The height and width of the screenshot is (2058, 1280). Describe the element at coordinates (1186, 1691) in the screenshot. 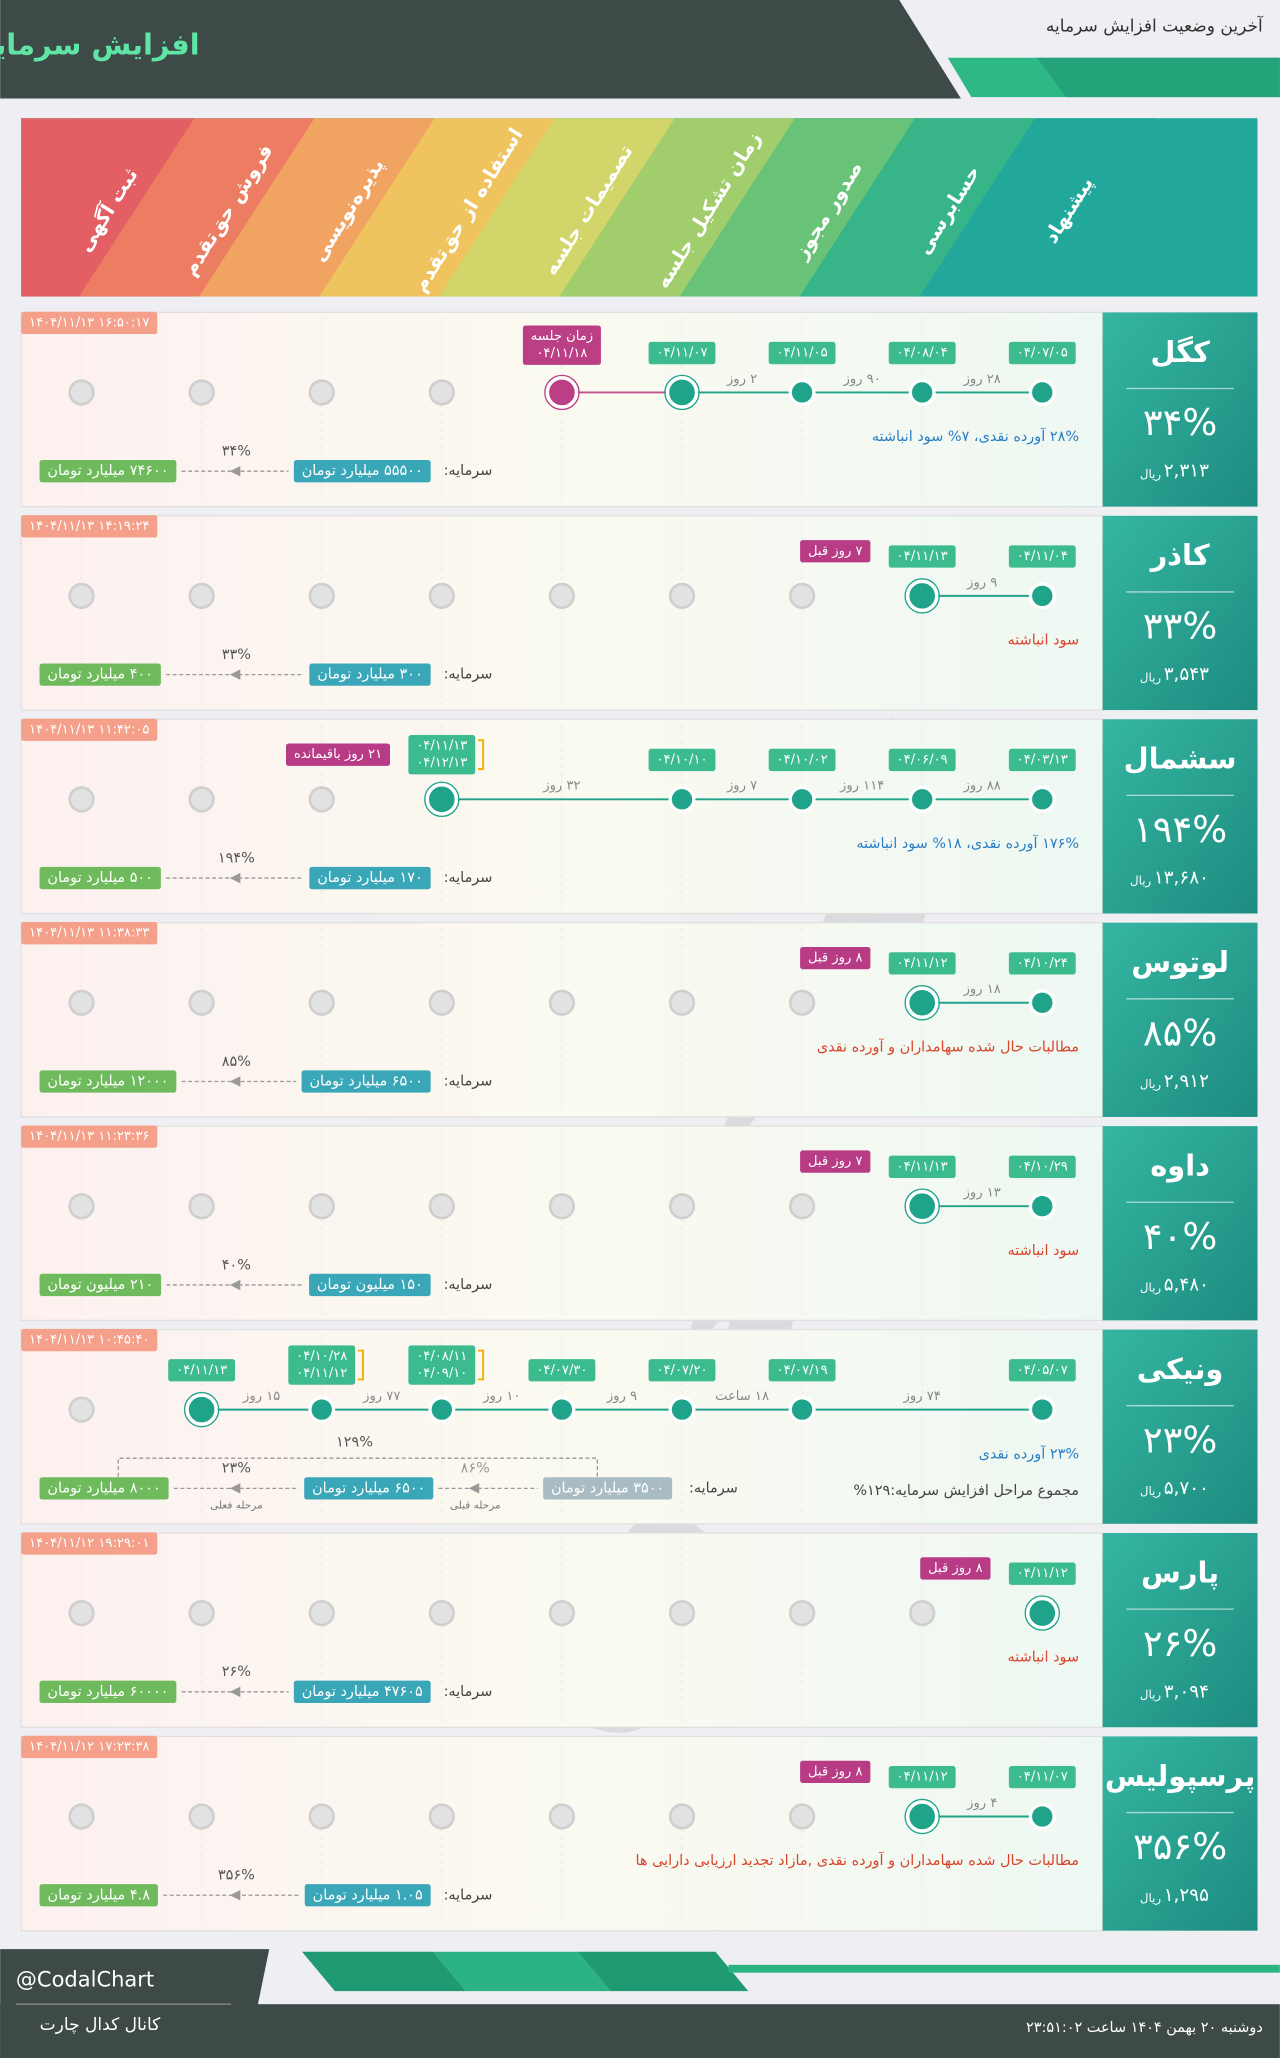

I see `company-price: ۳,۰۹۴` at that location.